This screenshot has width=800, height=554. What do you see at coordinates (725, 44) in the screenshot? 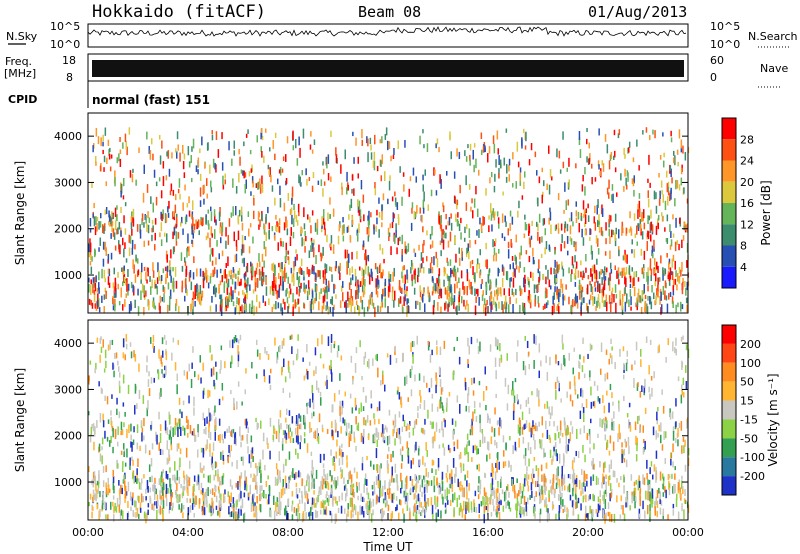
I see `noise-tick-bottom-right: 10^0` at bounding box center [725, 44].